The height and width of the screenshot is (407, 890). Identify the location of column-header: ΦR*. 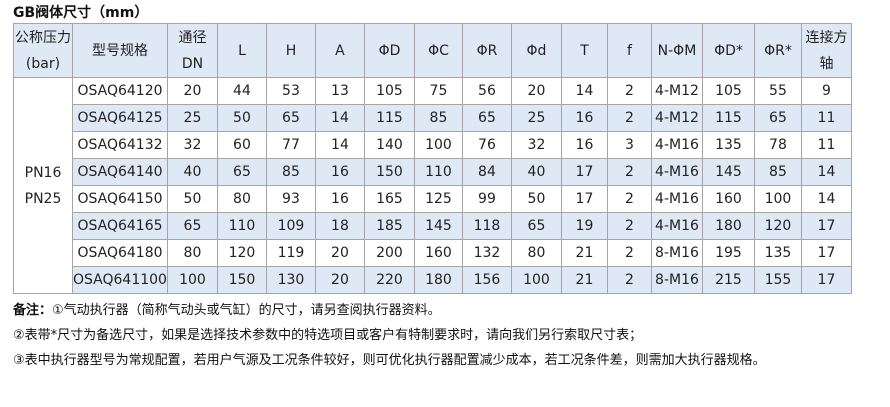
(777, 50).